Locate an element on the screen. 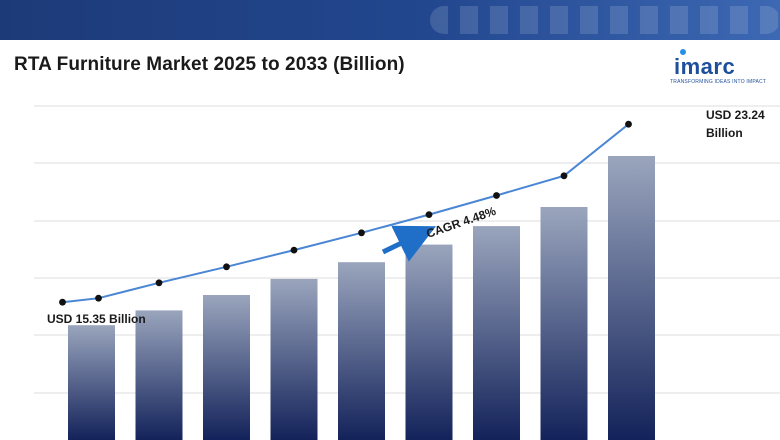 Image resolution: width=780 pixels, height=440 pixels. bar-2033 is located at coordinates (631, 298).